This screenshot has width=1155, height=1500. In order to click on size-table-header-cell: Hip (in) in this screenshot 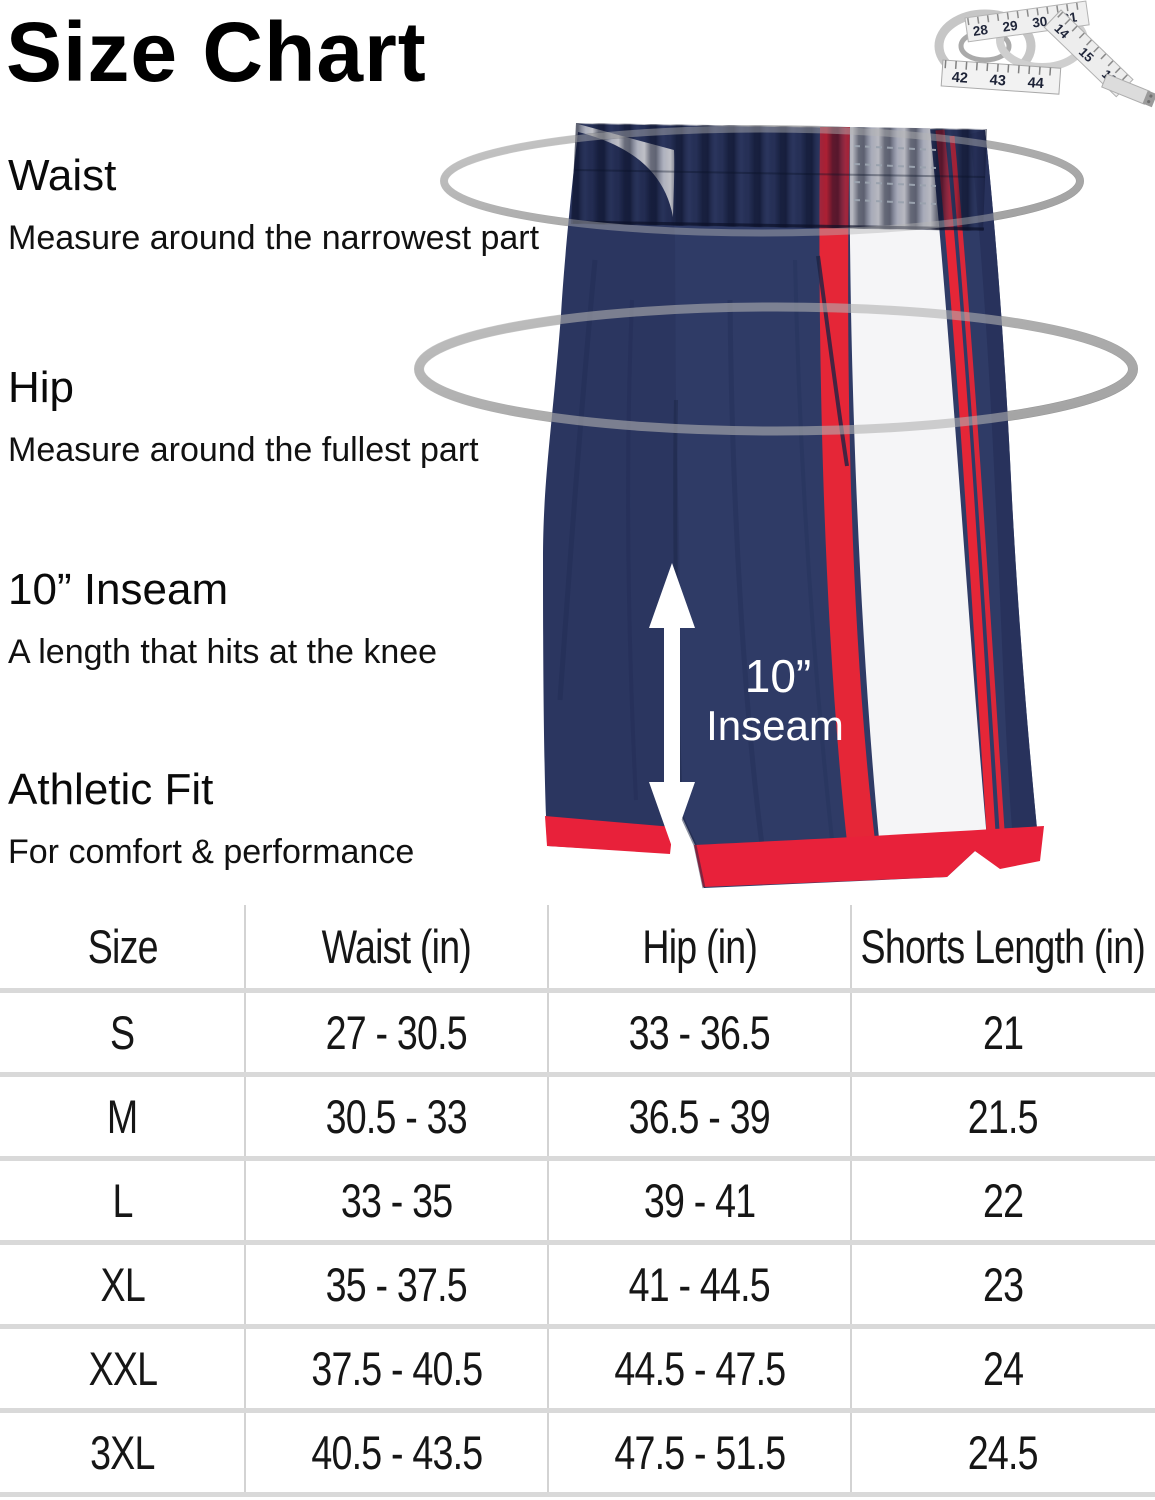, I will do `click(699, 946)`.